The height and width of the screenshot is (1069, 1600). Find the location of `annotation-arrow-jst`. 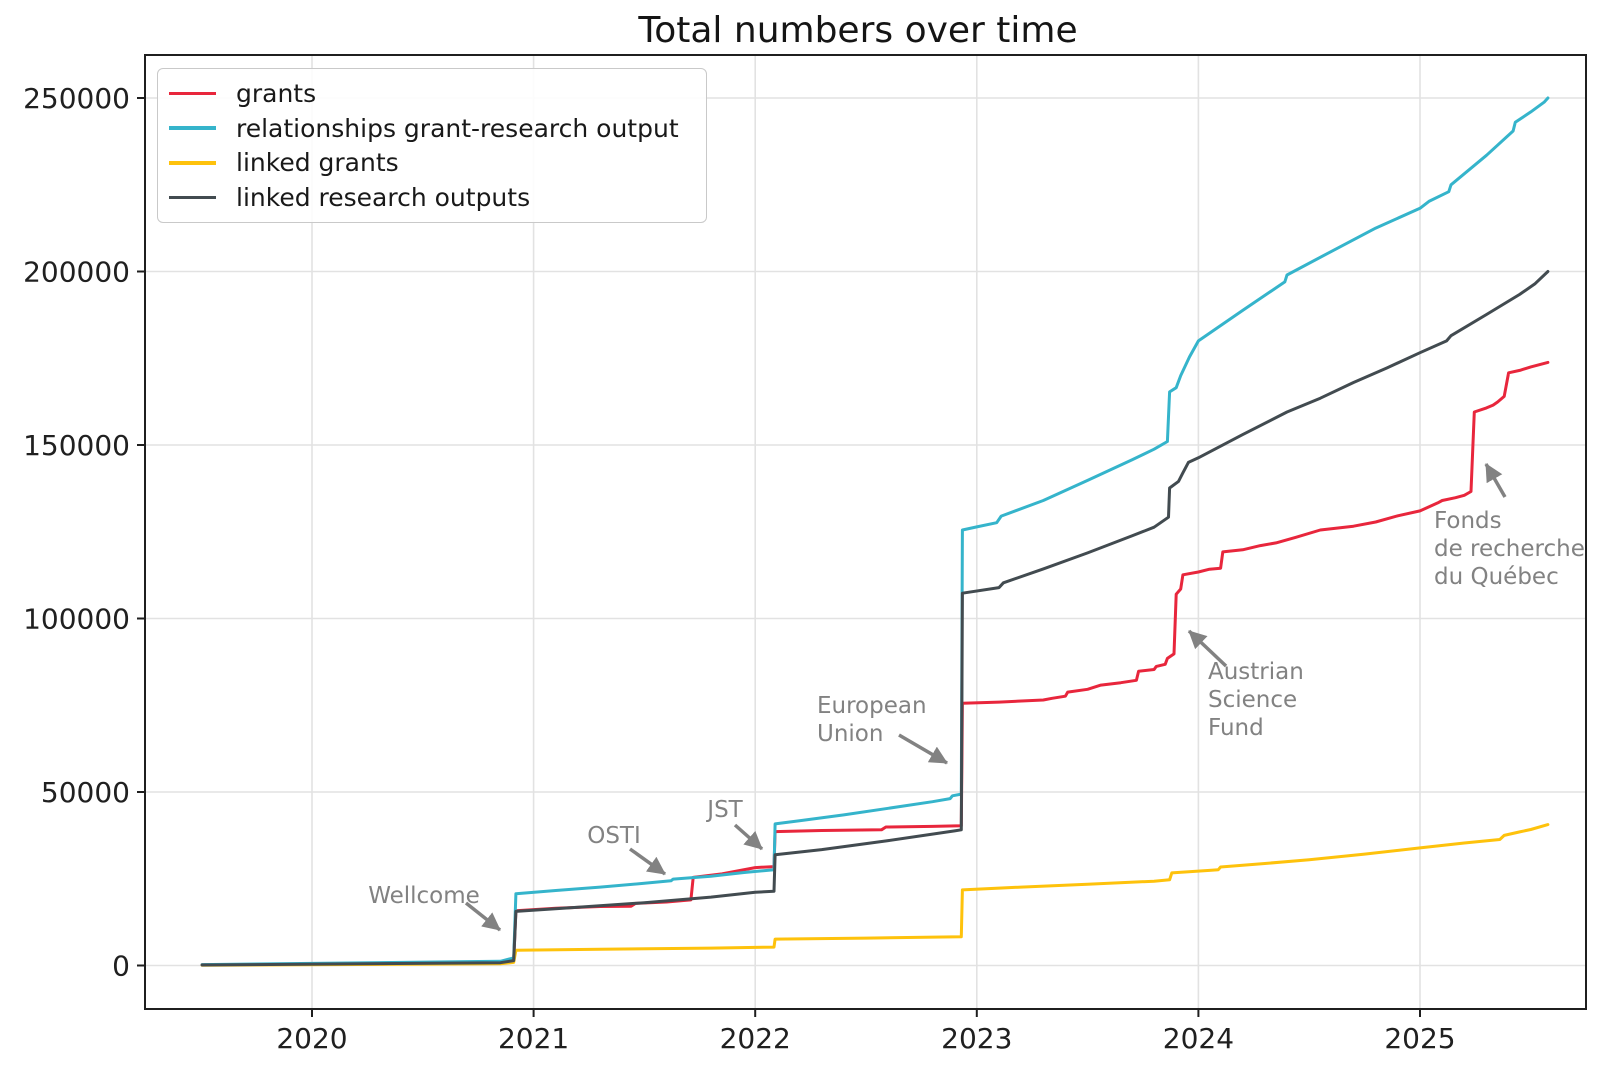

annotation-arrow-jst is located at coordinates (748, 837).